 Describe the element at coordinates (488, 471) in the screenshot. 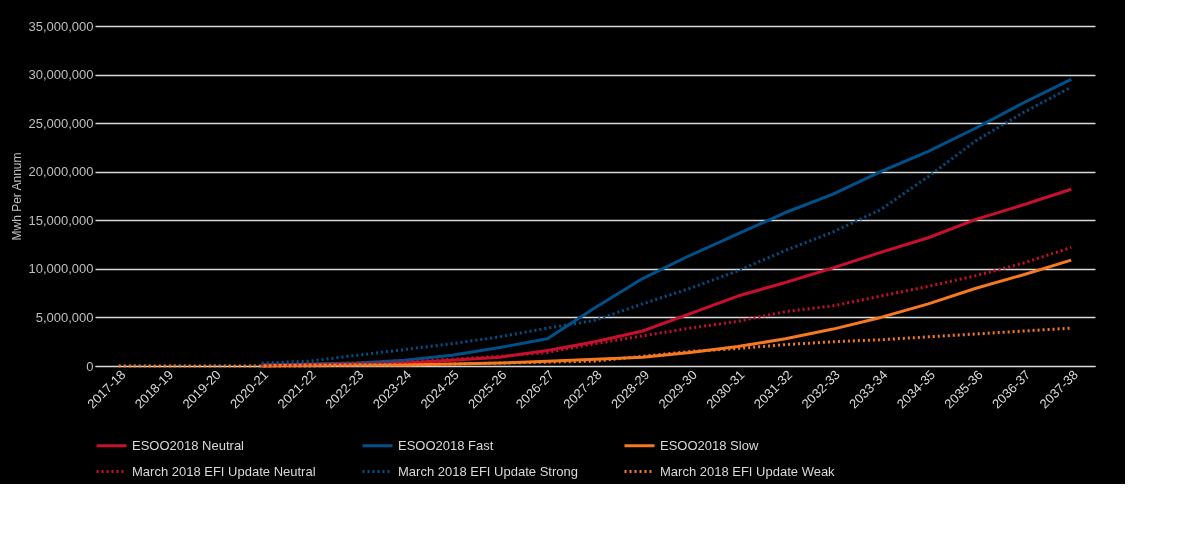

I see `legend-label: March 2018 EFI Update Strong` at that location.